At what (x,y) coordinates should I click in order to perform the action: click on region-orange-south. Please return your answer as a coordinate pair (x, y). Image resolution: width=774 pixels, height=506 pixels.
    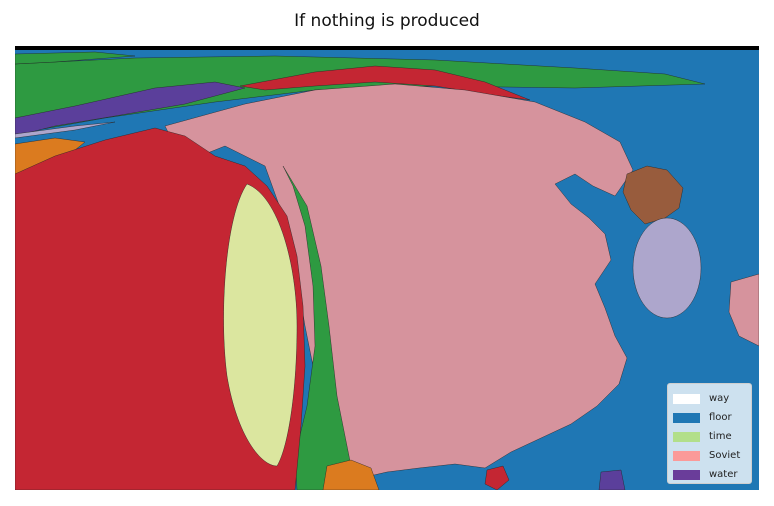
    Looking at the image, I should click on (351, 474).